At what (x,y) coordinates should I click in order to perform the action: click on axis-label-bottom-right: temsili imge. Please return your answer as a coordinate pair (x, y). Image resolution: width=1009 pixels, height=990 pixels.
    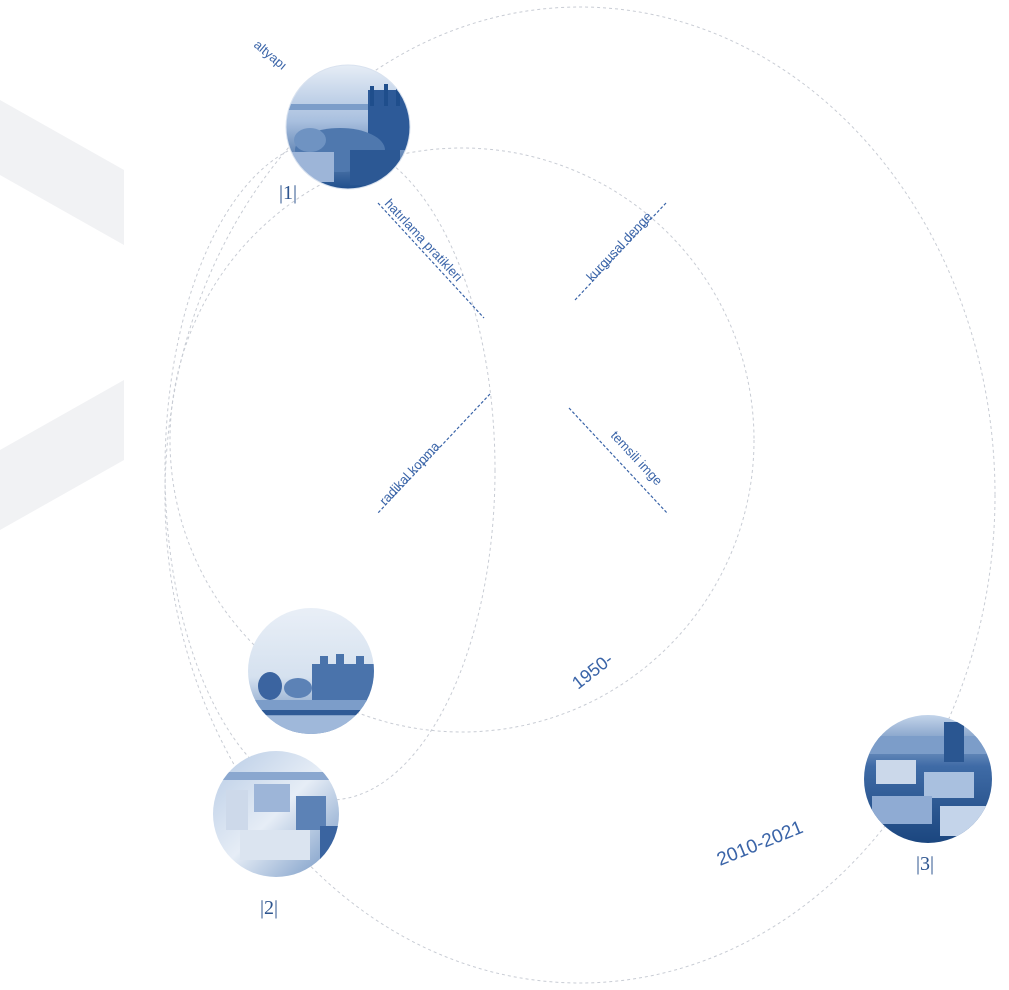
    Looking at the image, I should click on (637, 458).